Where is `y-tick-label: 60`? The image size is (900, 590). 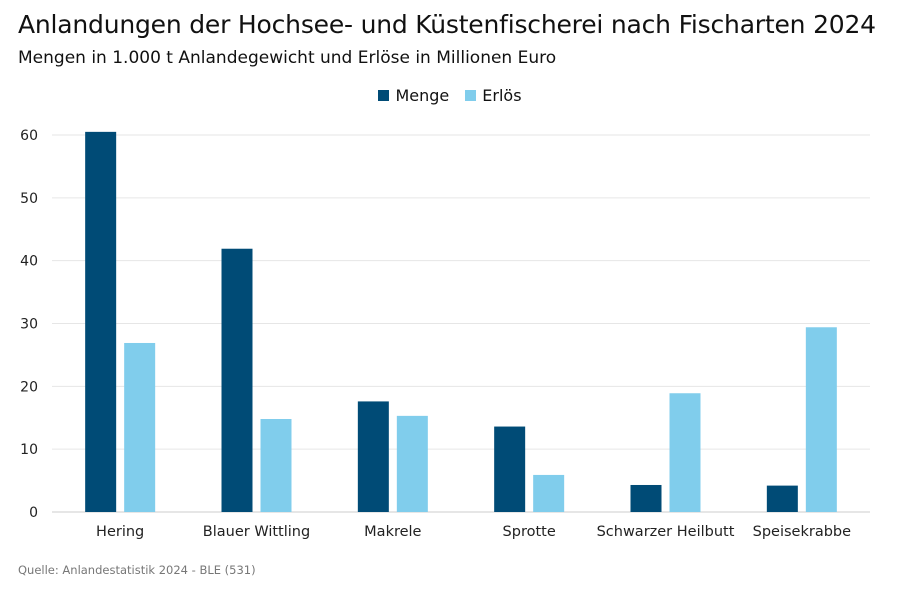
y-tick-label: 60 is located at coordinates (29, 136).